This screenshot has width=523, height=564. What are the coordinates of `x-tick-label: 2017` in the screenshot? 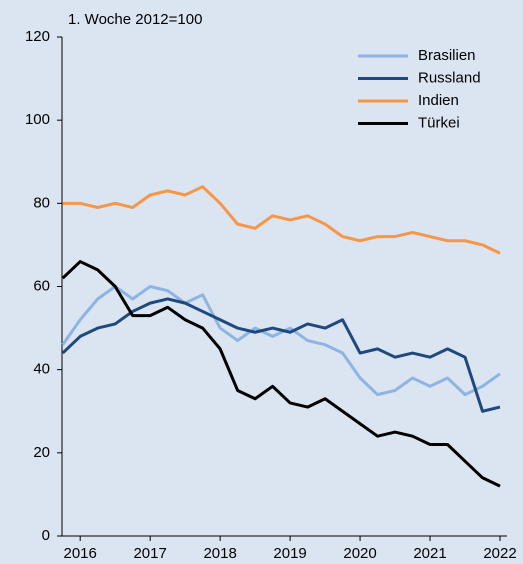 It's located at (149, 553).